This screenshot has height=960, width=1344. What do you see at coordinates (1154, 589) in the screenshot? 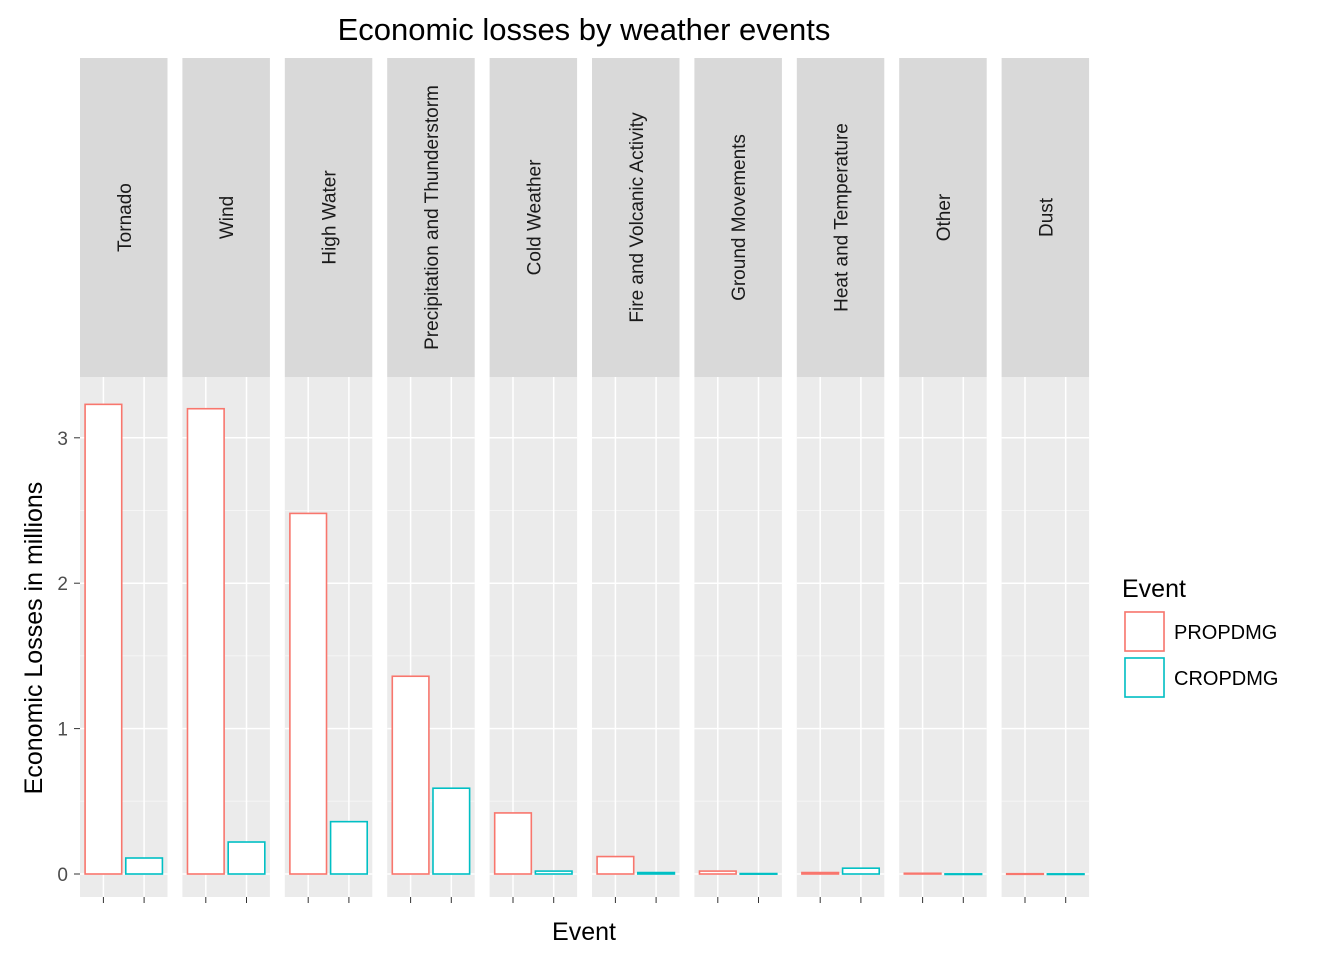
I see `legend-title: Event` at bounding box center [1154, 589].